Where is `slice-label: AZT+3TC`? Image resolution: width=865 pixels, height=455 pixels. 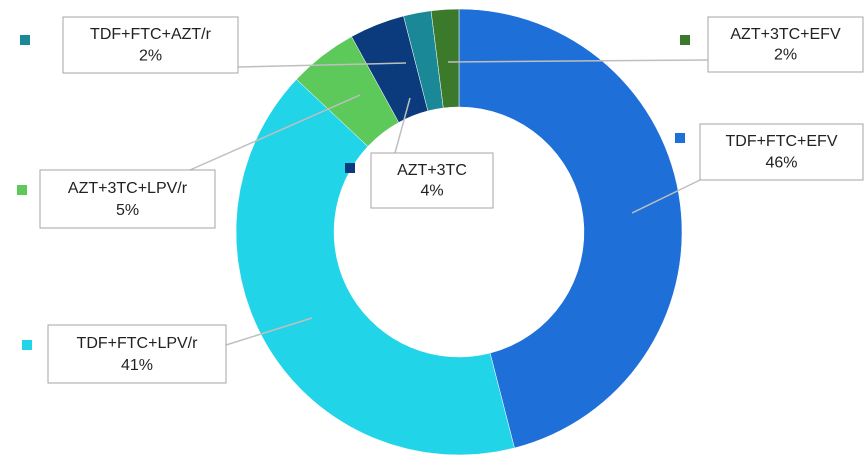
slice-label: AZT+3TC is located at coordinates (432, 170).